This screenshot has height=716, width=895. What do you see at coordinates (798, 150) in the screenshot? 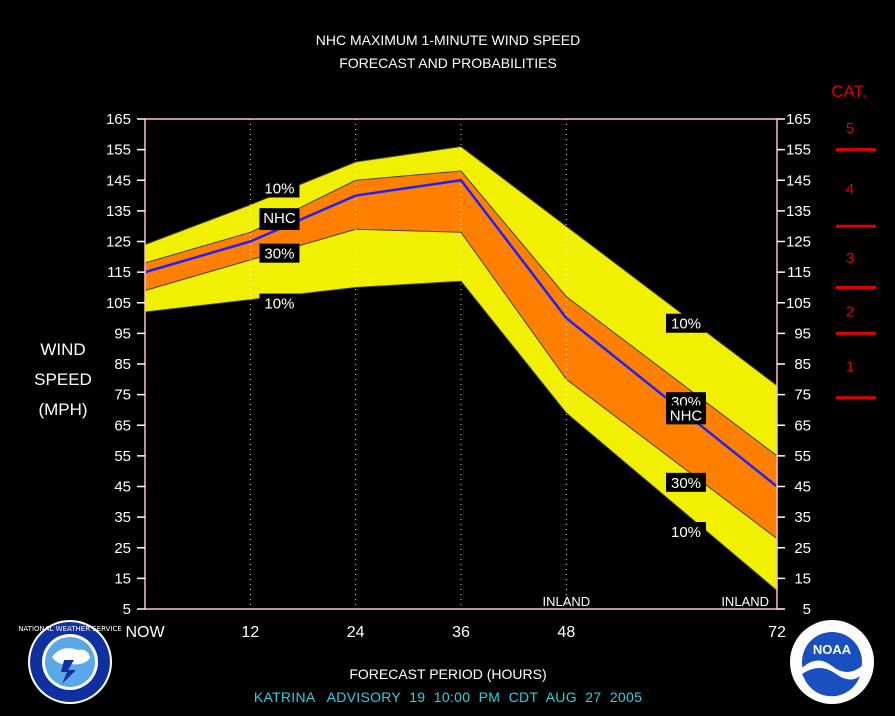
I see `y-tick-label-right: 155` at bounding box center [798, 150].